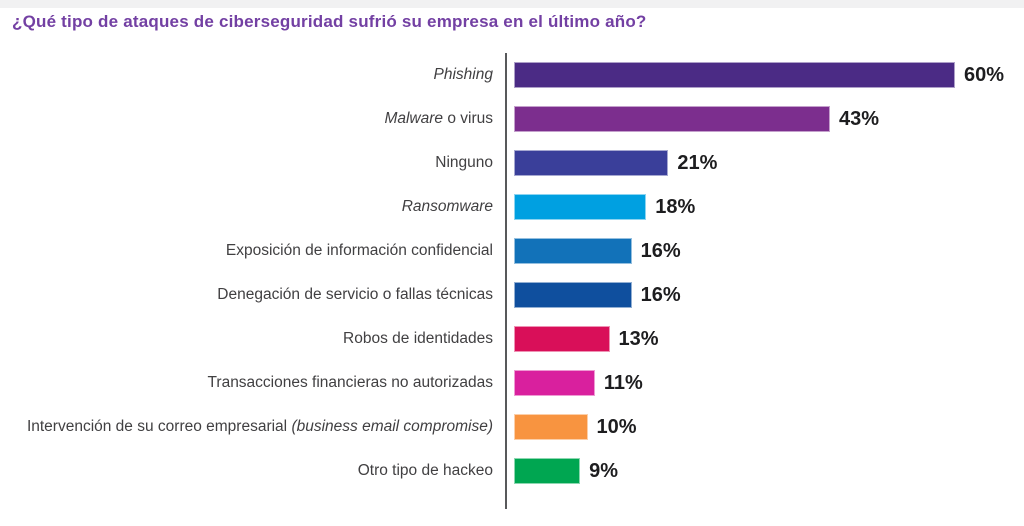 The width and height of the screenshot is (1024, 526). Describe the element at coordinates (252, 75) in the screenshot. I see `category-label: Phishing` at that location.